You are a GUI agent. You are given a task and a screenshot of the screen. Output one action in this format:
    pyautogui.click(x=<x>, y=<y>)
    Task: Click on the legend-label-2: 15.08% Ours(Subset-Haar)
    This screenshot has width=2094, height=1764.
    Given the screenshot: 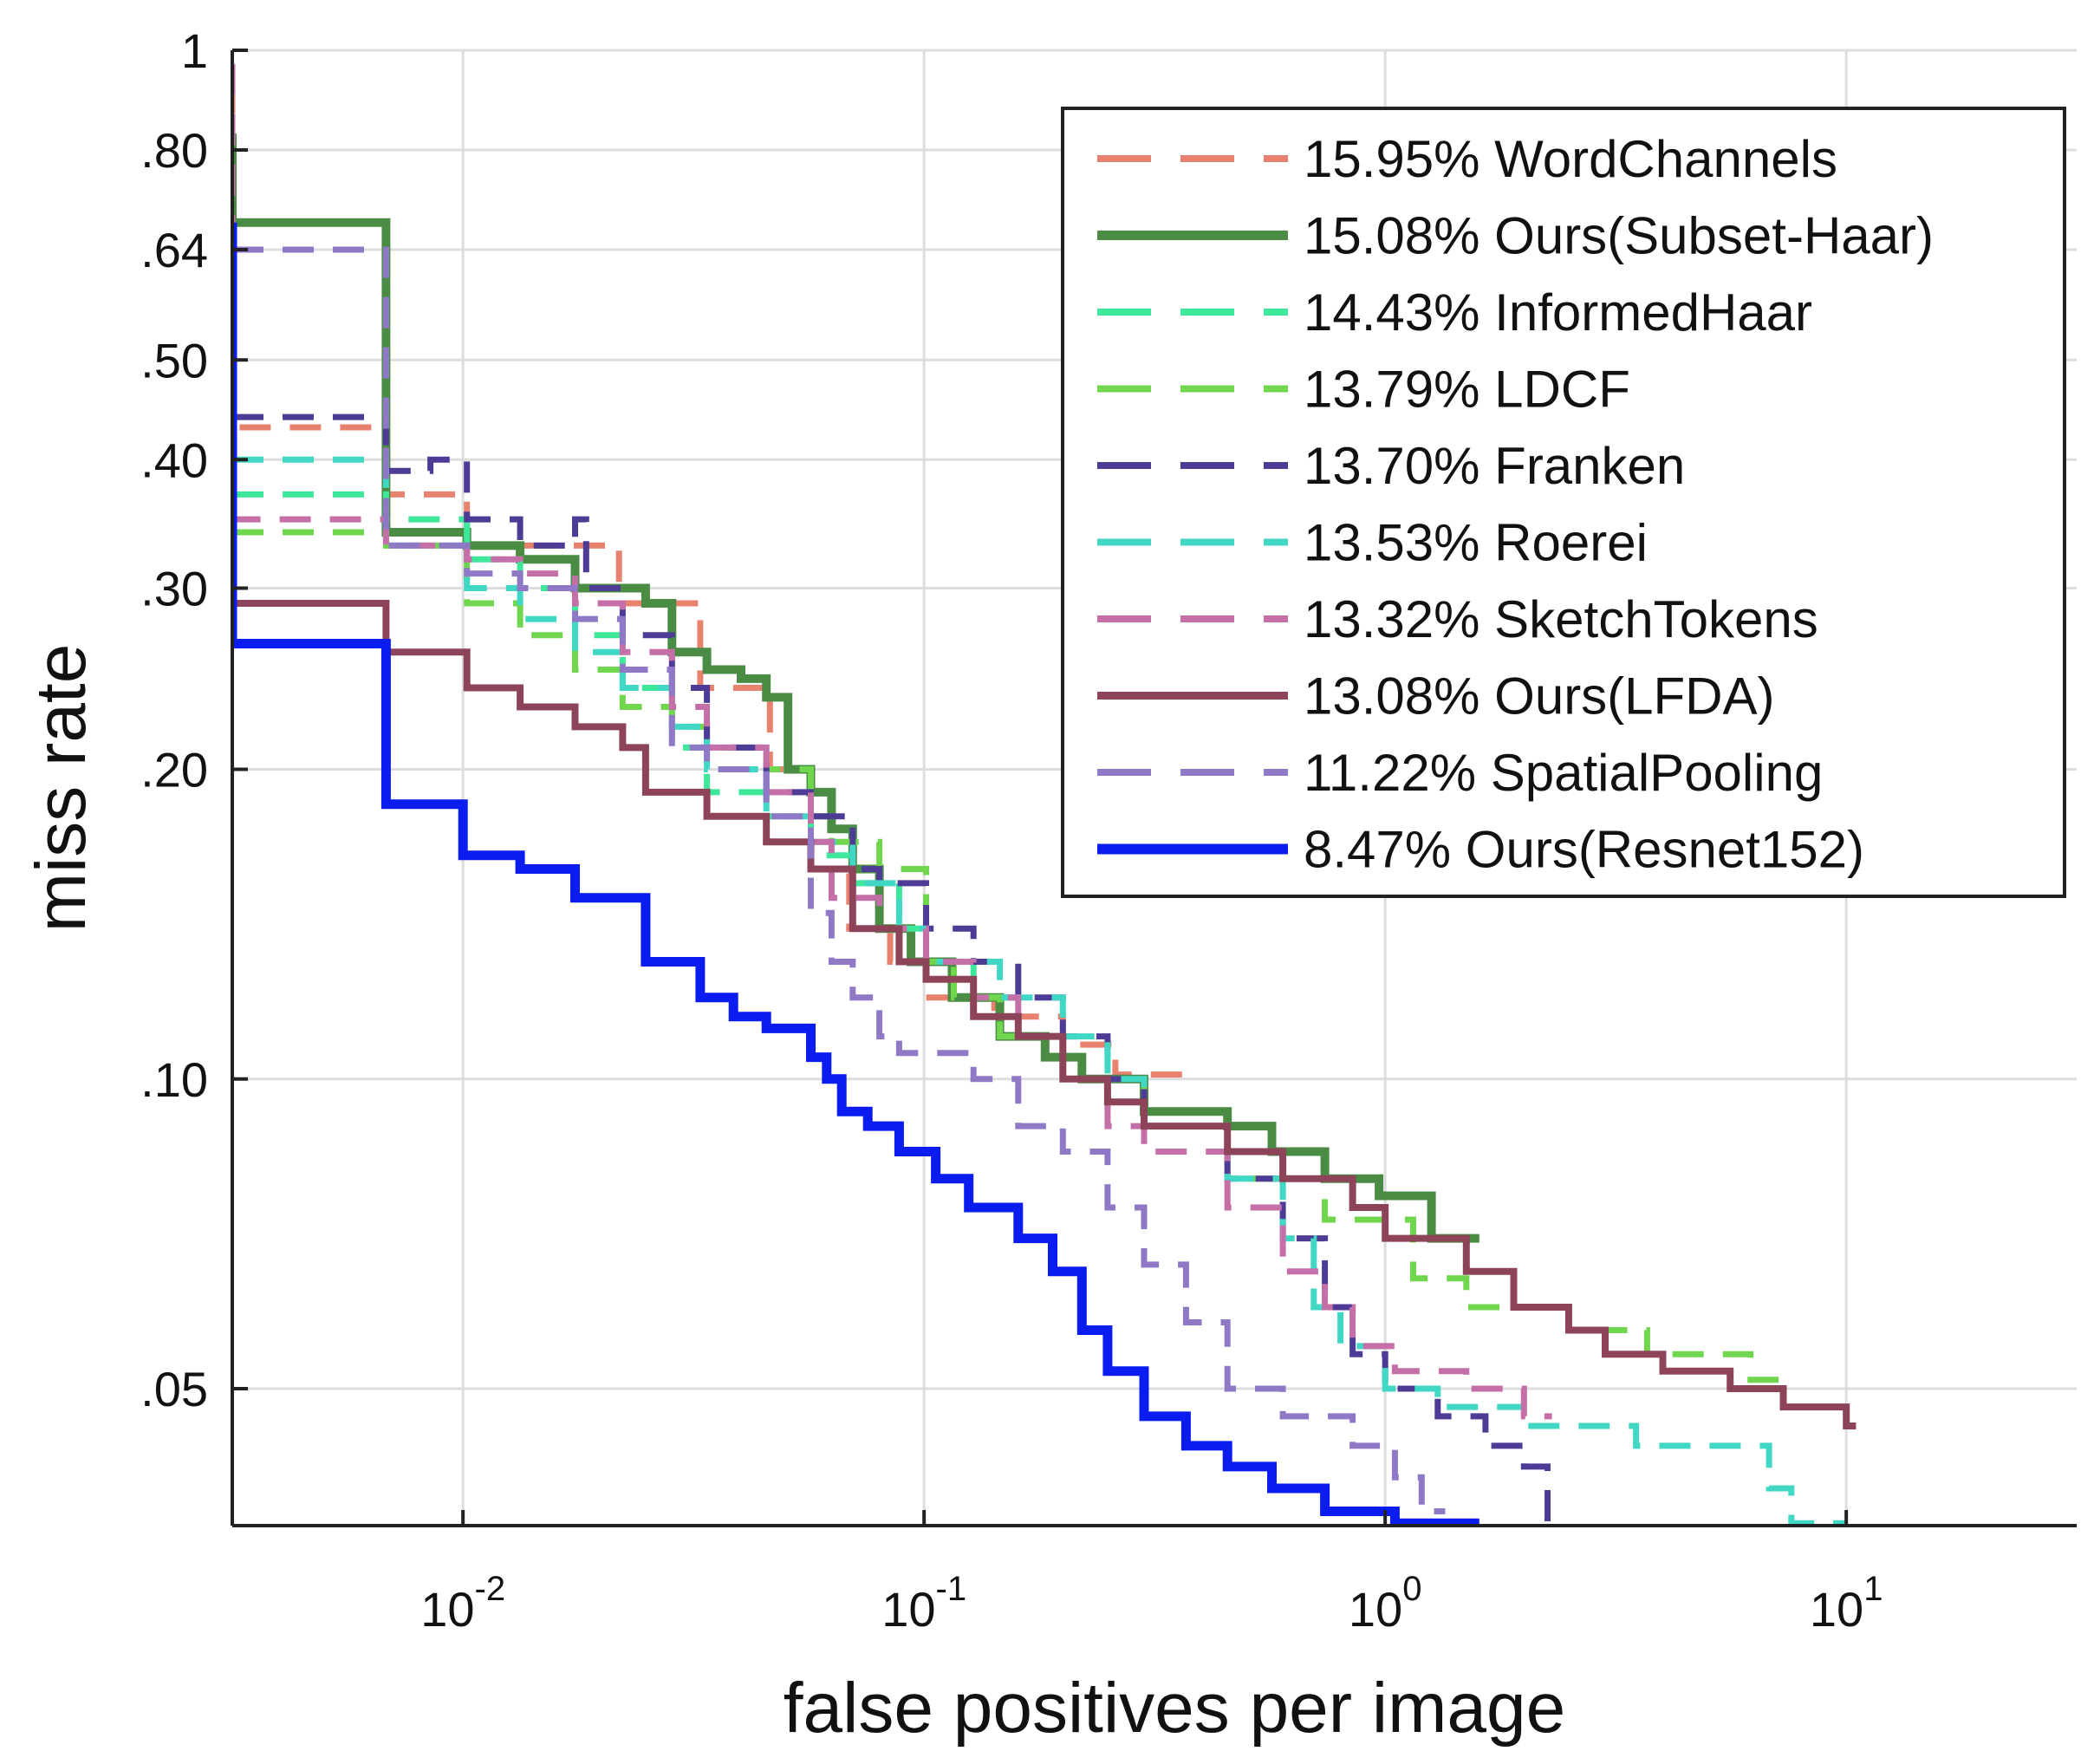 What is the action you would take?
    pyautogui.click(x=1619, y=236)
    